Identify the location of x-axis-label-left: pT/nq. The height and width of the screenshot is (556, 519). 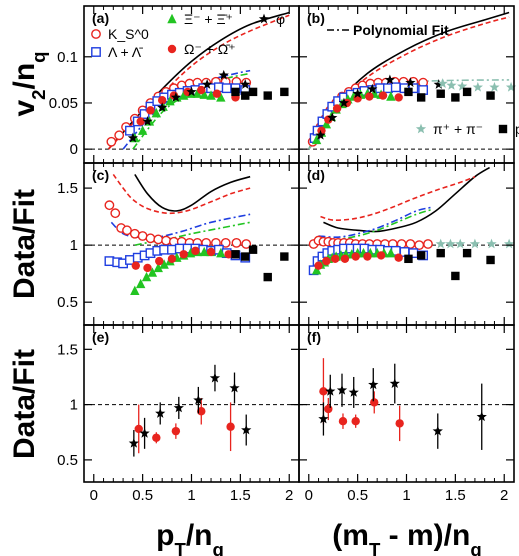
(190, 537).